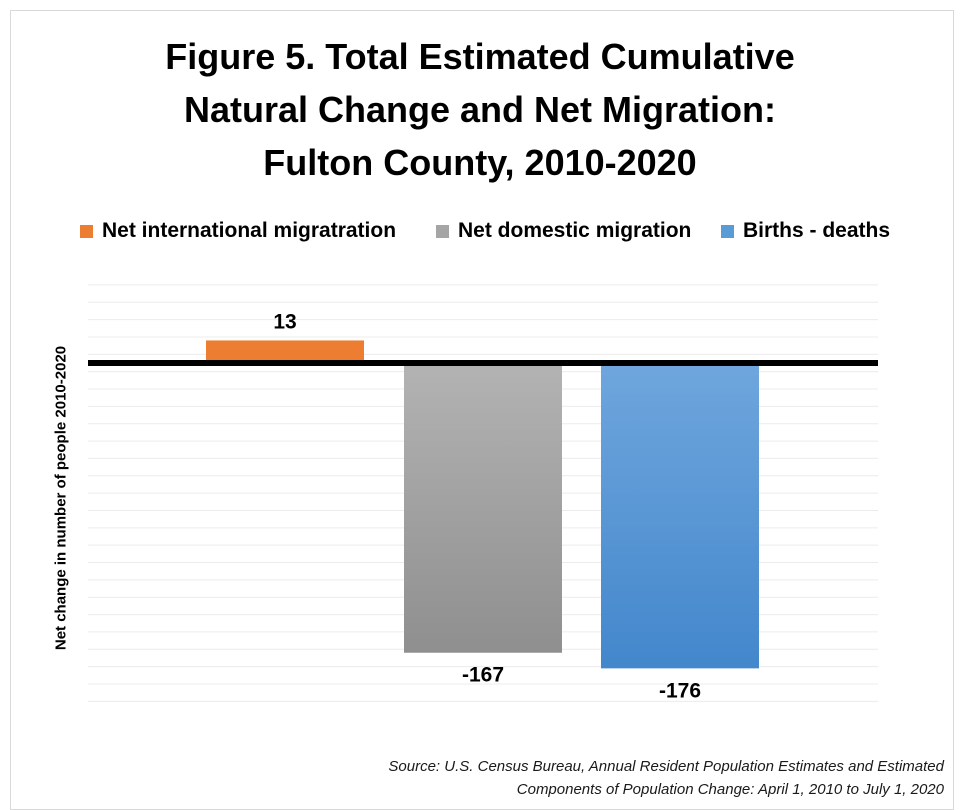 The image size is (960, 810). Describe the element at coordinates (284, 321) in the screenshot. I see `data-label-international: 13` at that location.